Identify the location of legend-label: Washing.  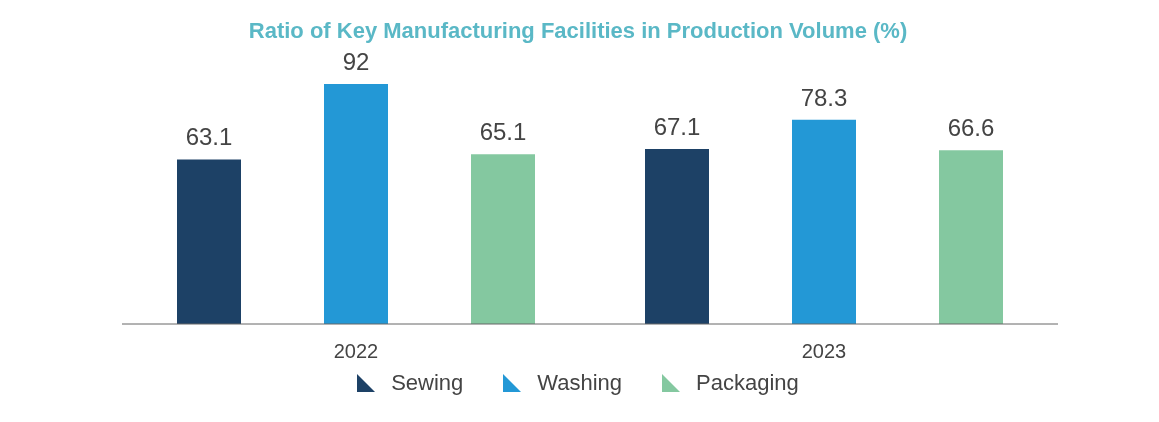
(579, 383).